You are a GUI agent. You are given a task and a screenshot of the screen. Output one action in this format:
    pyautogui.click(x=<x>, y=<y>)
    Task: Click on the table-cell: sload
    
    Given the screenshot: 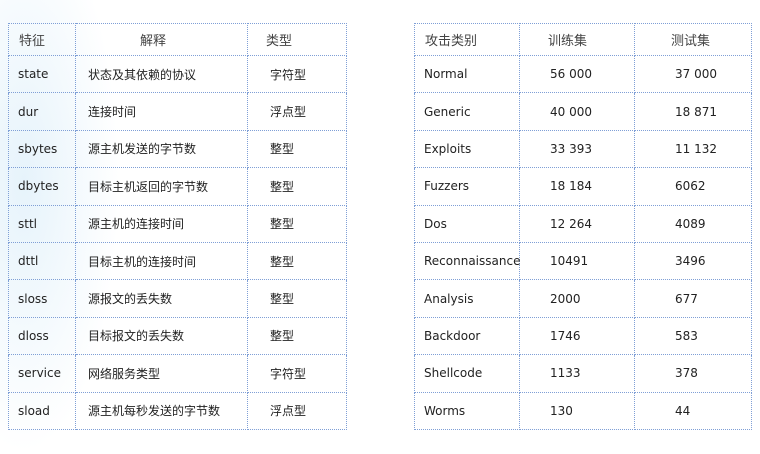 What is the action you would take?
    pyautogui.click(x=42, y=410)
    